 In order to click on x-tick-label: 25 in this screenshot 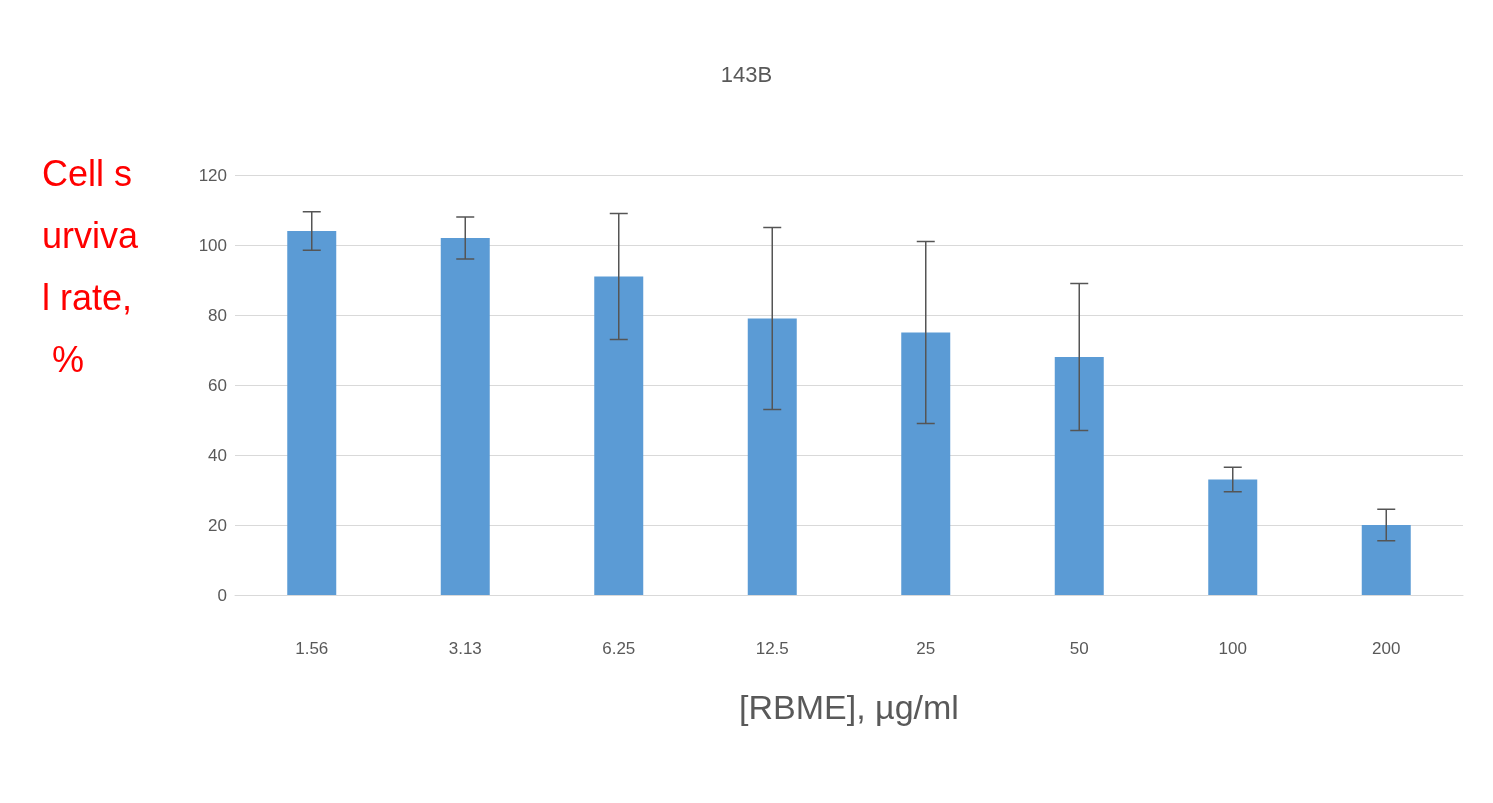, I will do `click(926, 648)`.